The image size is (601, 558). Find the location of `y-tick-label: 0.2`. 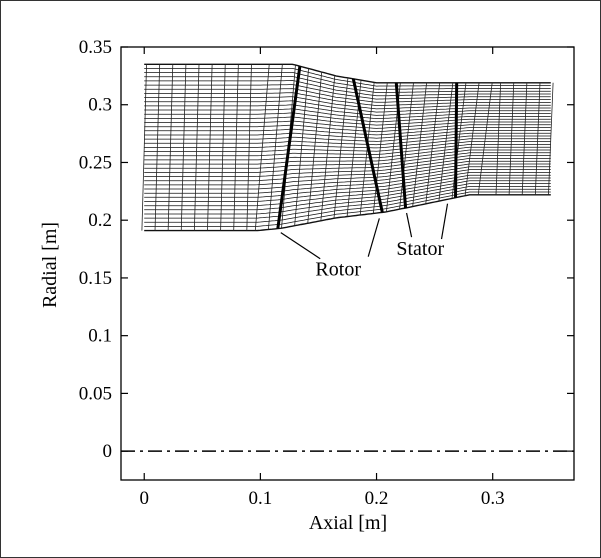

y-tick-label: 0.2 is located at coordinates (100, 220).